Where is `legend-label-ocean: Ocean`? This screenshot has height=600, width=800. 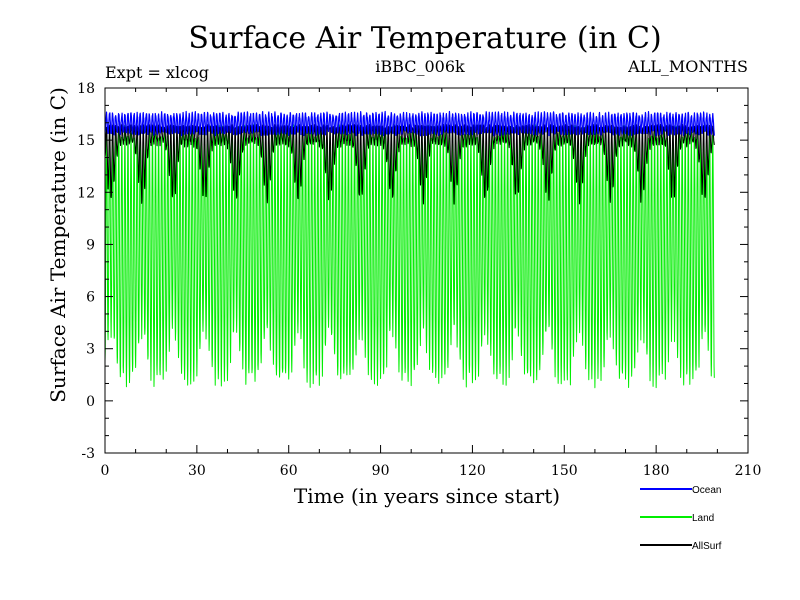 legend-label-ocean: Ocean is located at coordinates (706, 490).